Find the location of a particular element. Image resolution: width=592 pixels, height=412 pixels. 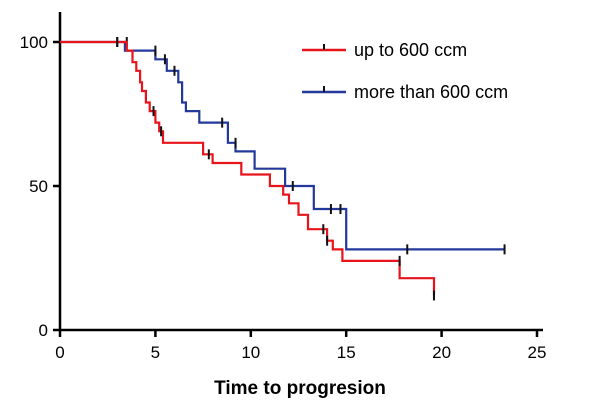

x-tick-label: 10 is located at coordinates (250, 352).